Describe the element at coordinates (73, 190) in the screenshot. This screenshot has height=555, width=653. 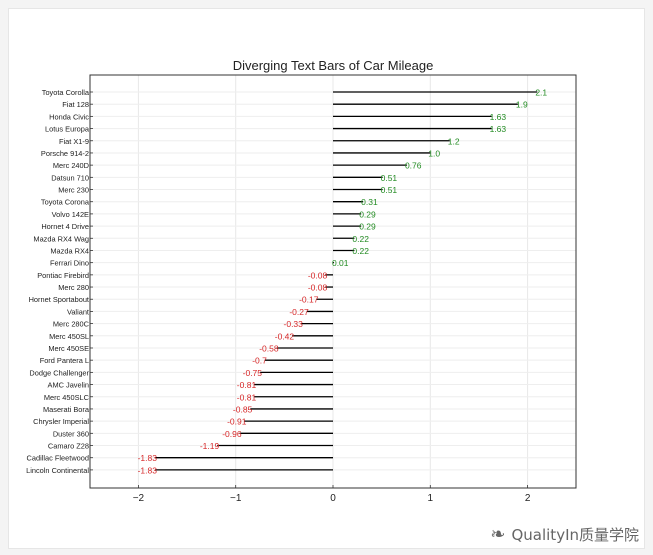
I see `category-tick-label: Merc 230` at that location.